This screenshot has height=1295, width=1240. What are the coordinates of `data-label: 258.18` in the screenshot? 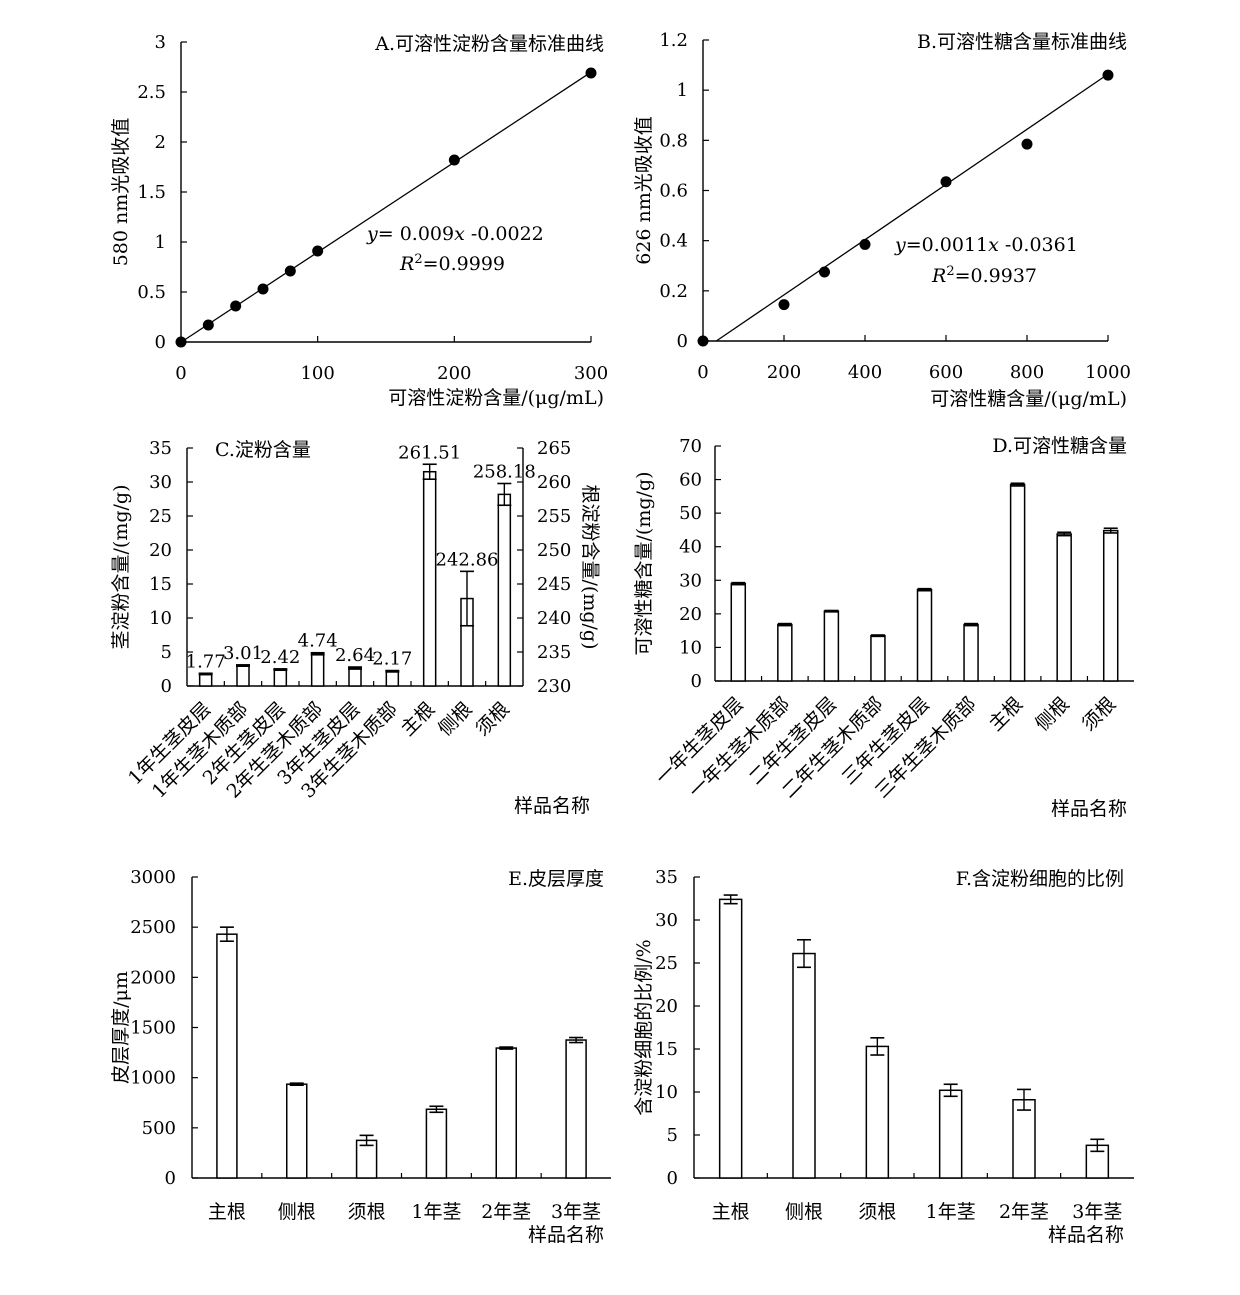 It's located at (504, 471).